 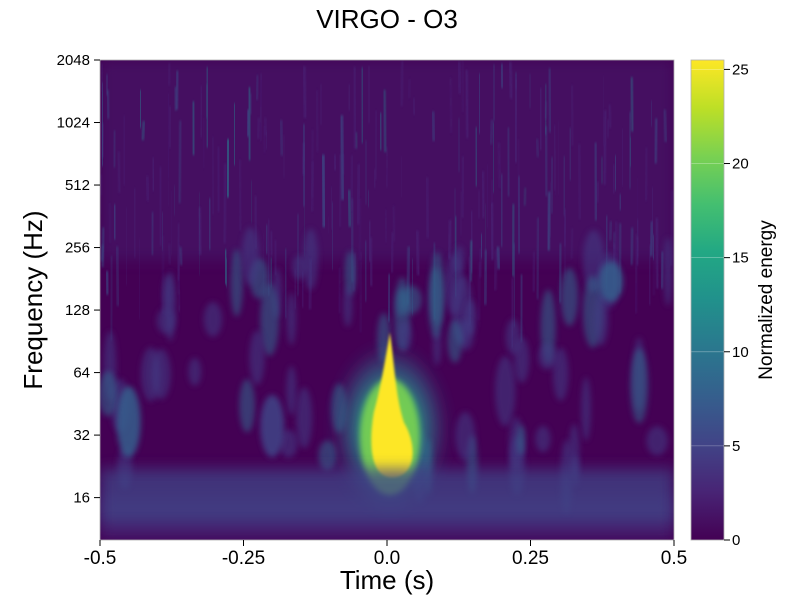 I want to click on colorbar-ticks: 0 5 10 15 20 25, so click(x=736, y=305).